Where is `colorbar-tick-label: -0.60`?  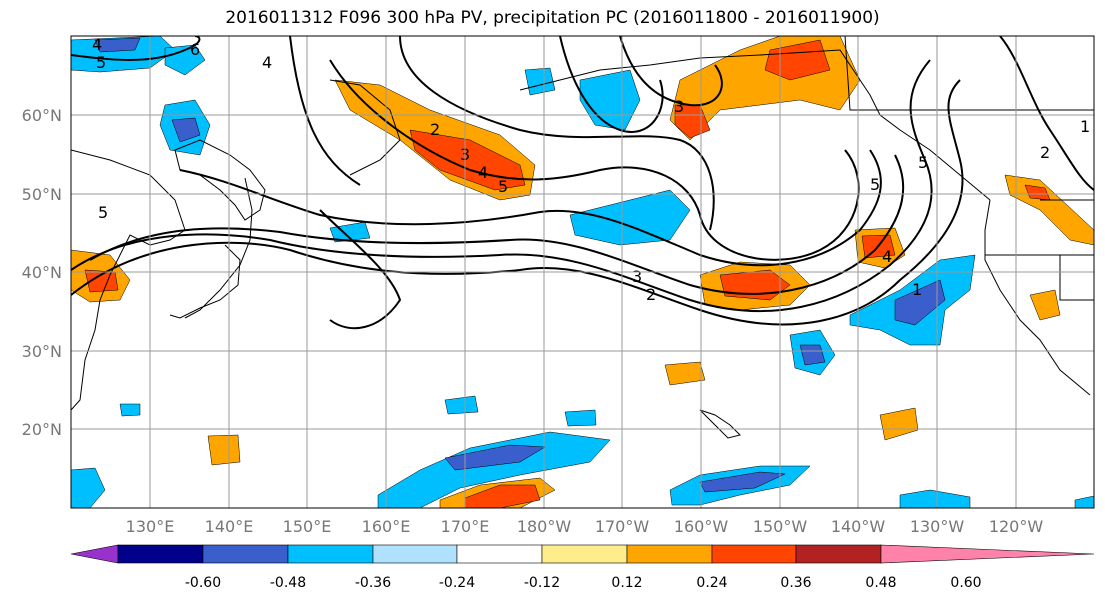 colorbar-tick-label: -0.60 is located at coordinates (203, 583).